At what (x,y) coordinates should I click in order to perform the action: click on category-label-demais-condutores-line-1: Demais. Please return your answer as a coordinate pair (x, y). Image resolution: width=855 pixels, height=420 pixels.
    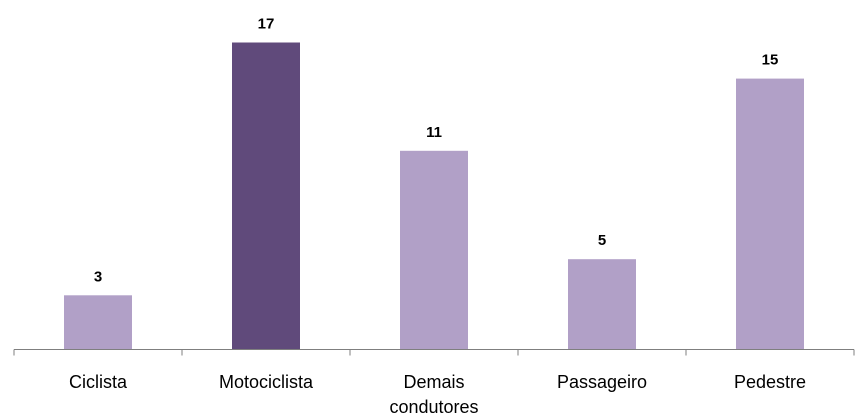
    Looking at the image, I should click on (433, 382).